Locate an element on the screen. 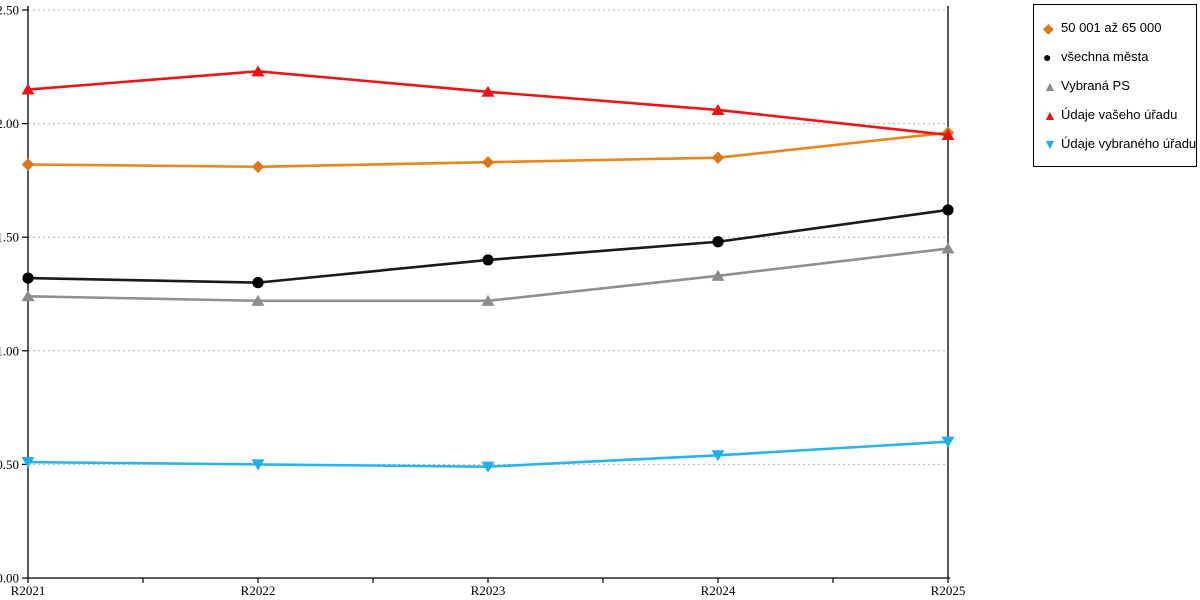  legend-item: ▲ Údaje vašeho úřadu is located at coordinates (1115, 114).